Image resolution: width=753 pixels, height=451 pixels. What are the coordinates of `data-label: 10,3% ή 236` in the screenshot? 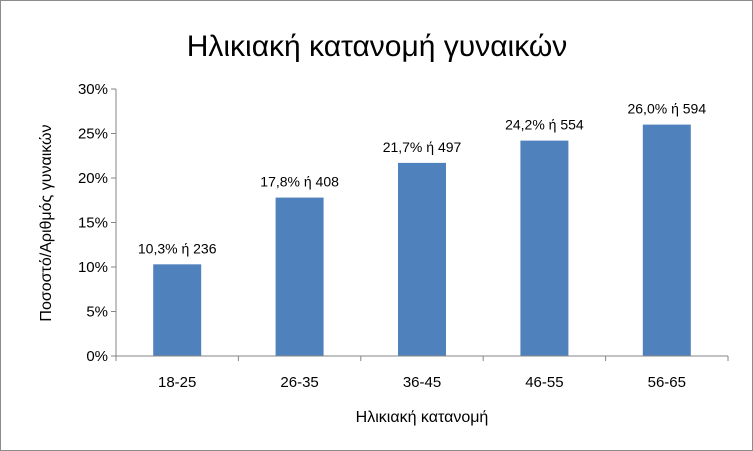 It's located at (177, 248).